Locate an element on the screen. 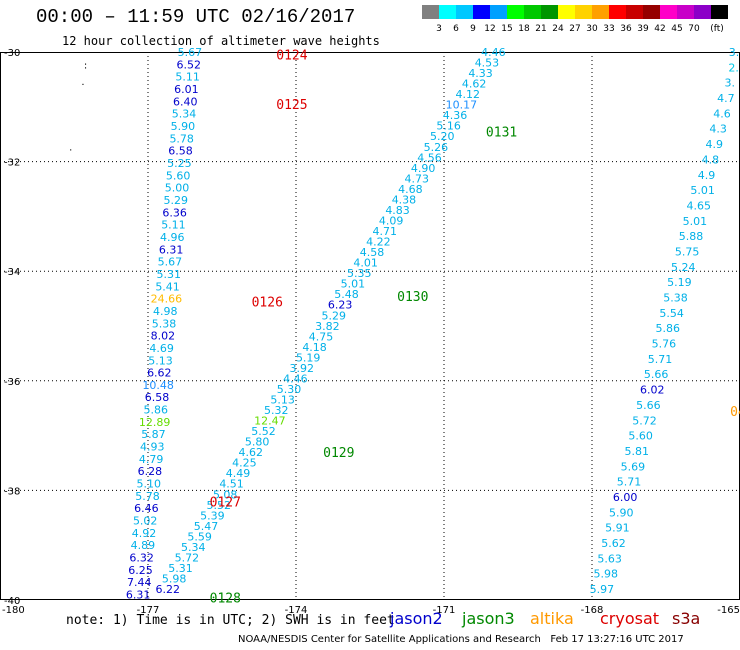 This screenshot has height=650, width=740. track-id-label: 0124 is located at coordinates (291, 56).